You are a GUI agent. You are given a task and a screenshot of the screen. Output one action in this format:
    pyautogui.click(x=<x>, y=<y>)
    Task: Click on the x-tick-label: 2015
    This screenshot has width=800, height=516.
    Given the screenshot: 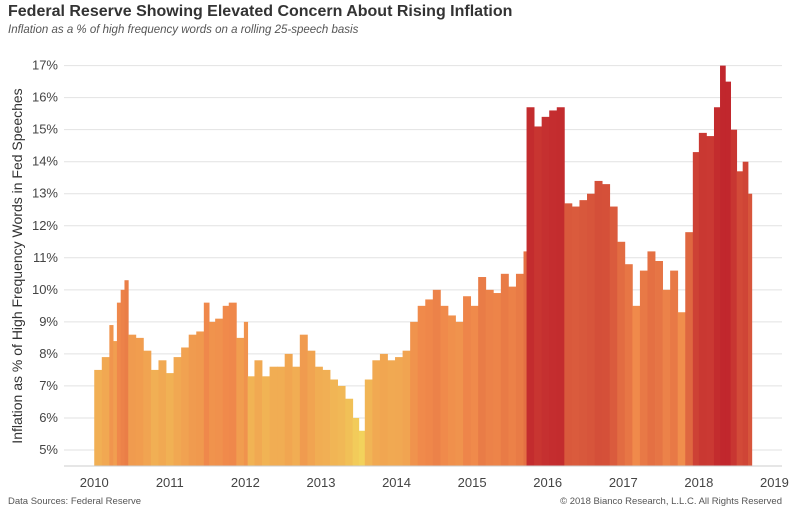 What is the action you would take?
    pyautogui.click(x=472, y=482)
    